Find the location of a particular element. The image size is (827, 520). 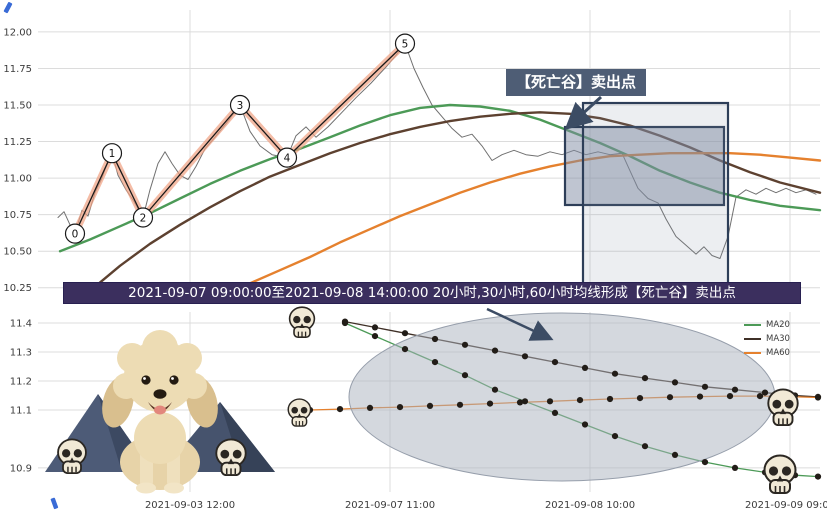

overlay-layer is located at coordinates (544, 218).